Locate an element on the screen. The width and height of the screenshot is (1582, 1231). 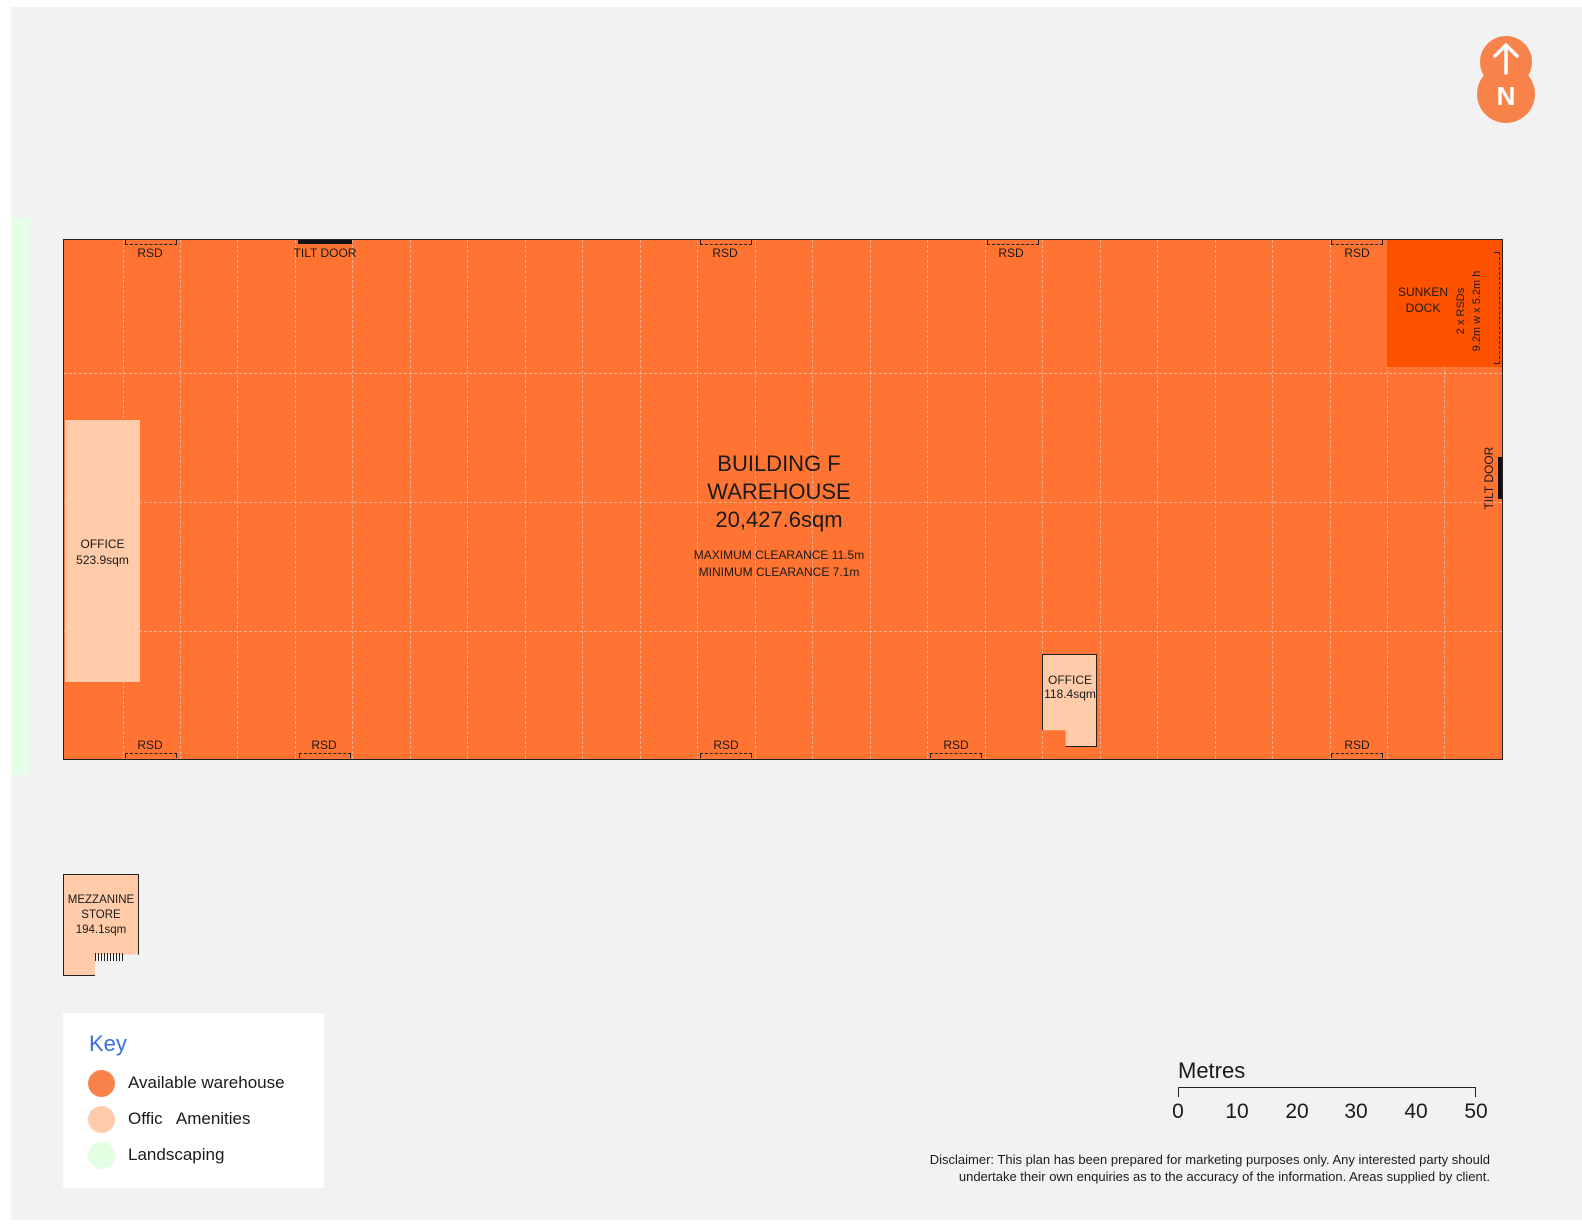
mezzanine-label-1: MEZZANINE is located at coordinates (101, 900).